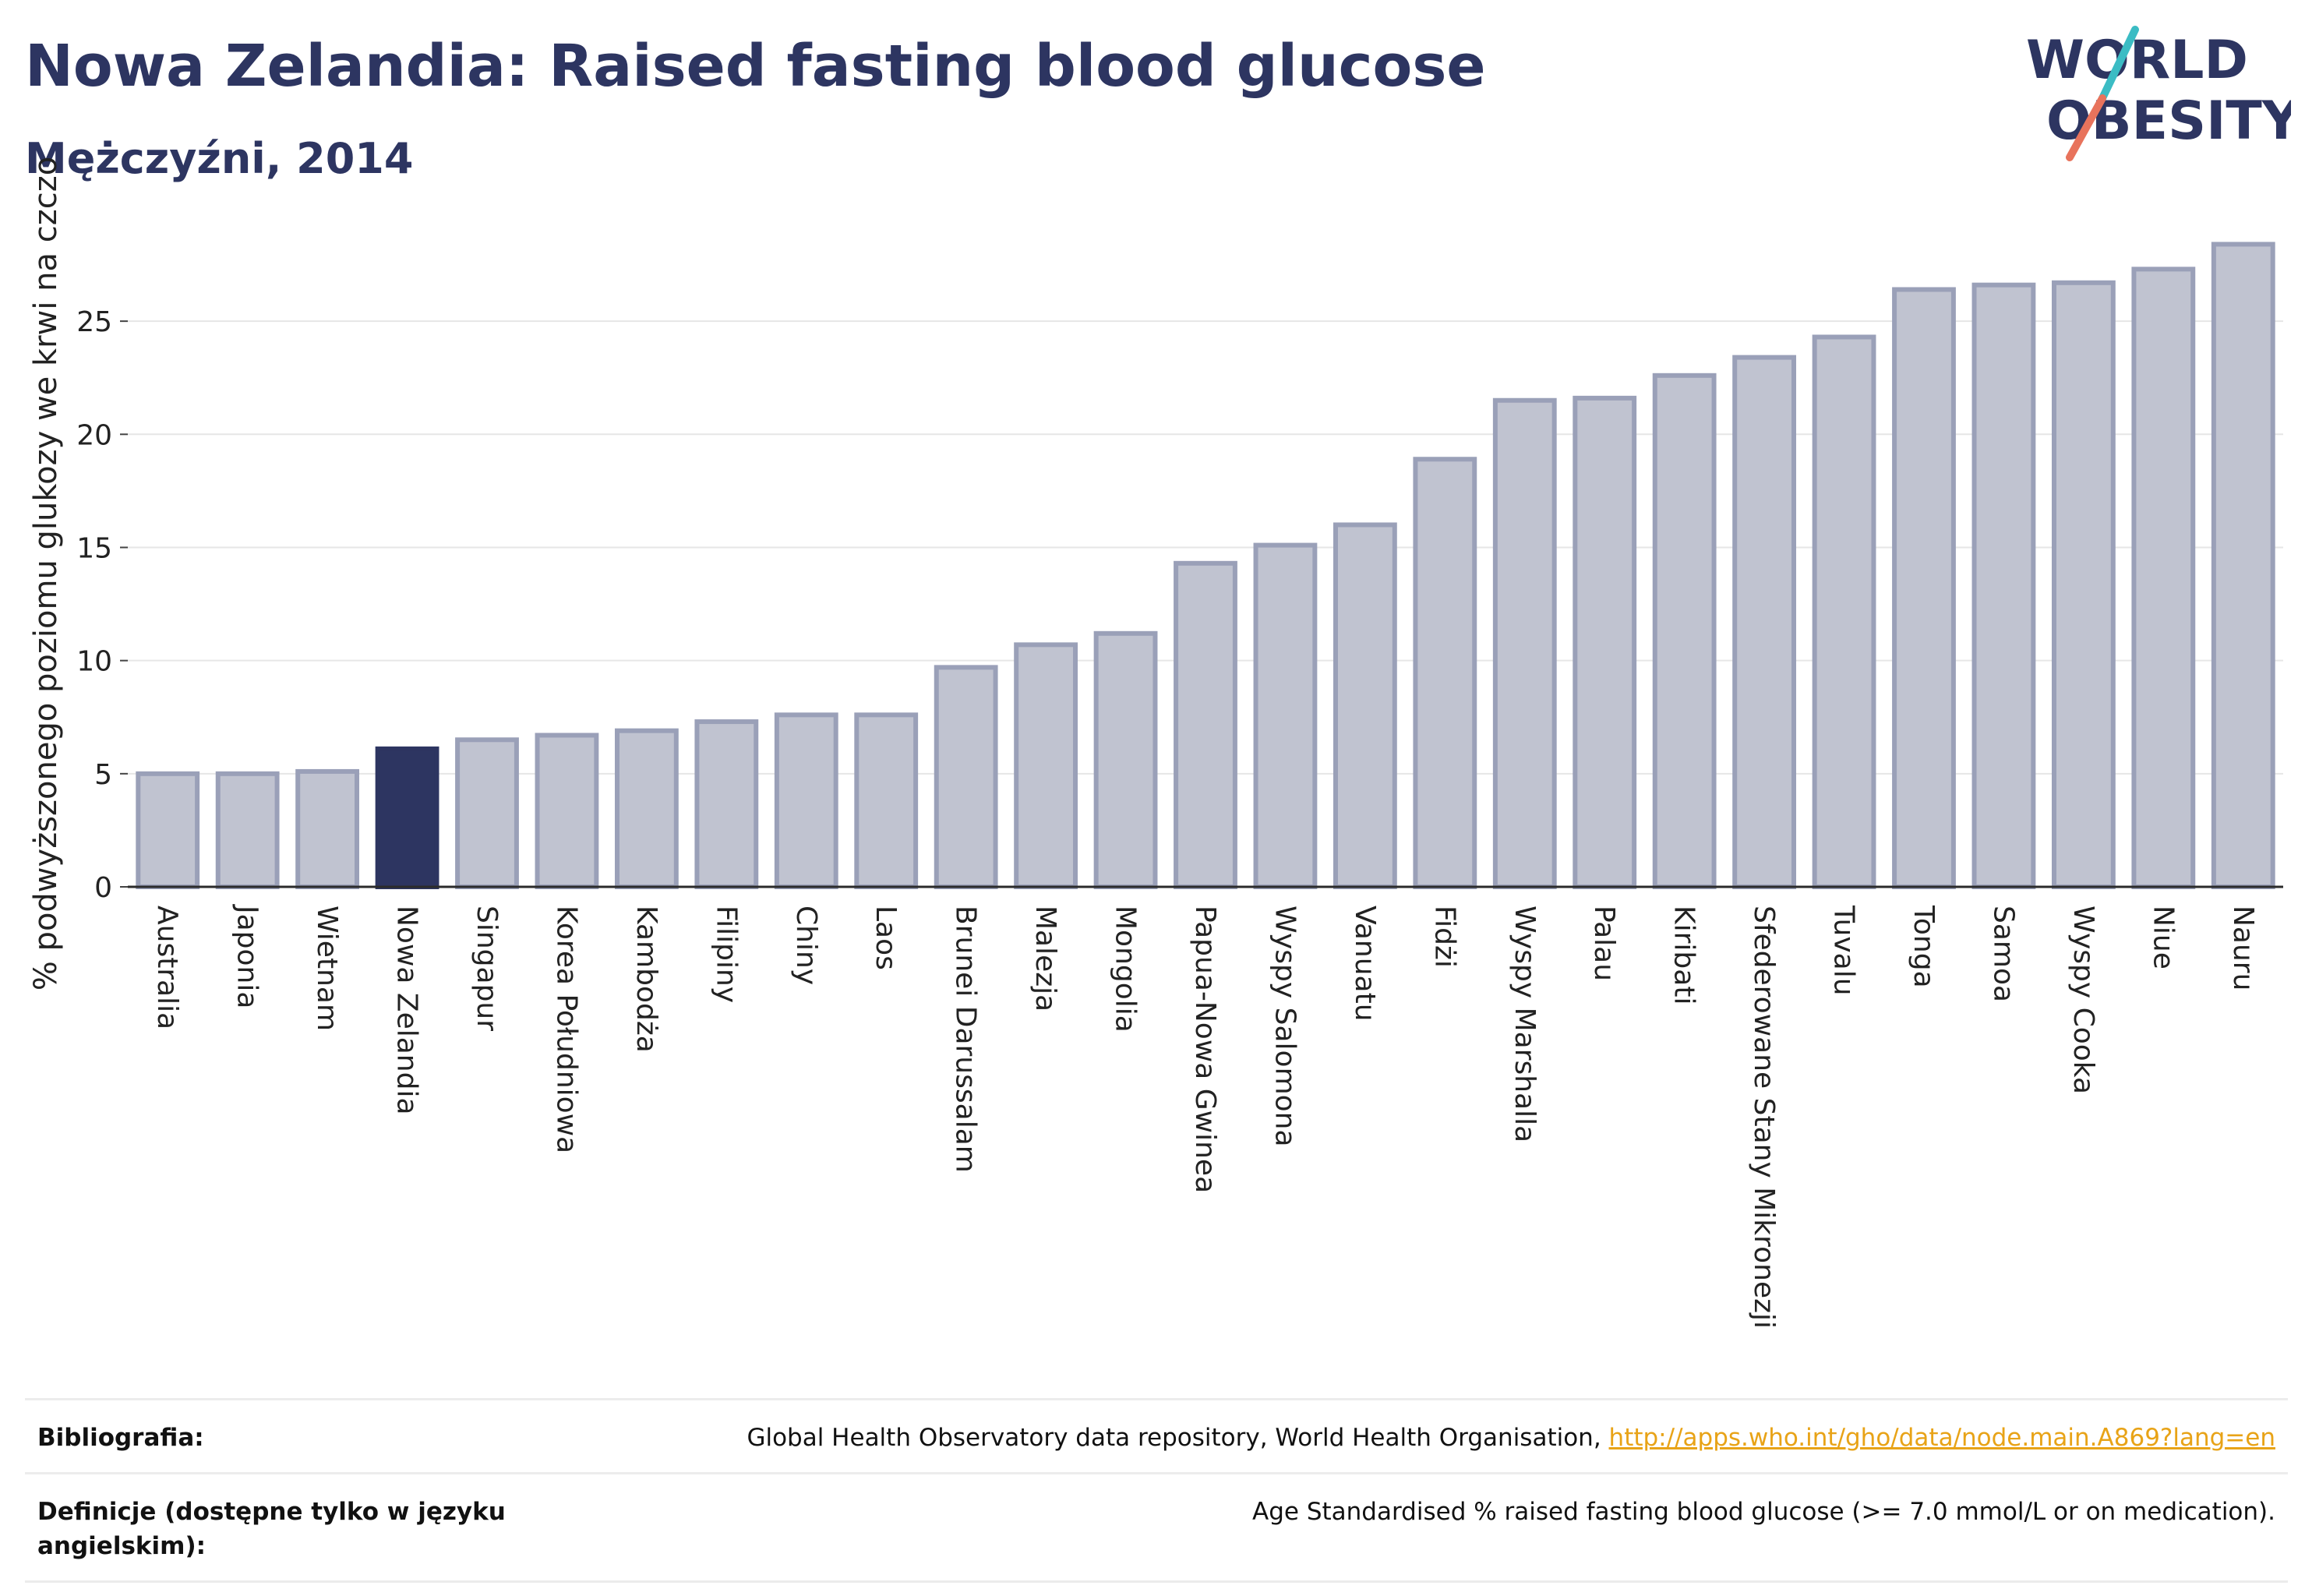 This screenshot has width=2305, height=1596. Describe the element at coordinates (167, 967) in the screenshot. I see `x-tick-label: Australia` at that location.